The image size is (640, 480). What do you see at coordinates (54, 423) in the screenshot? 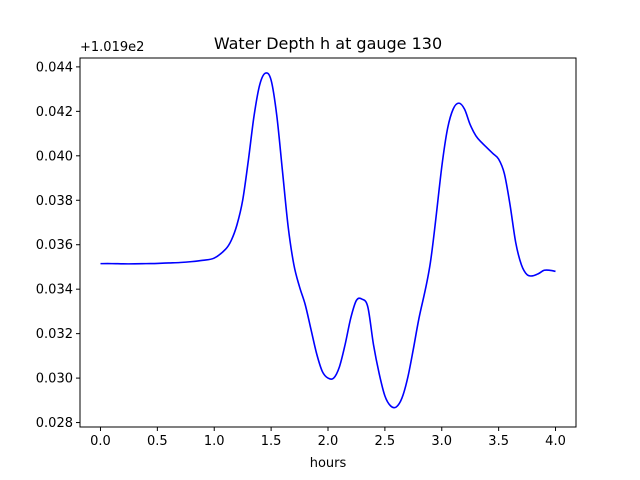
I see `y-tick-label: 0.028` at bounding box center [54, 423].